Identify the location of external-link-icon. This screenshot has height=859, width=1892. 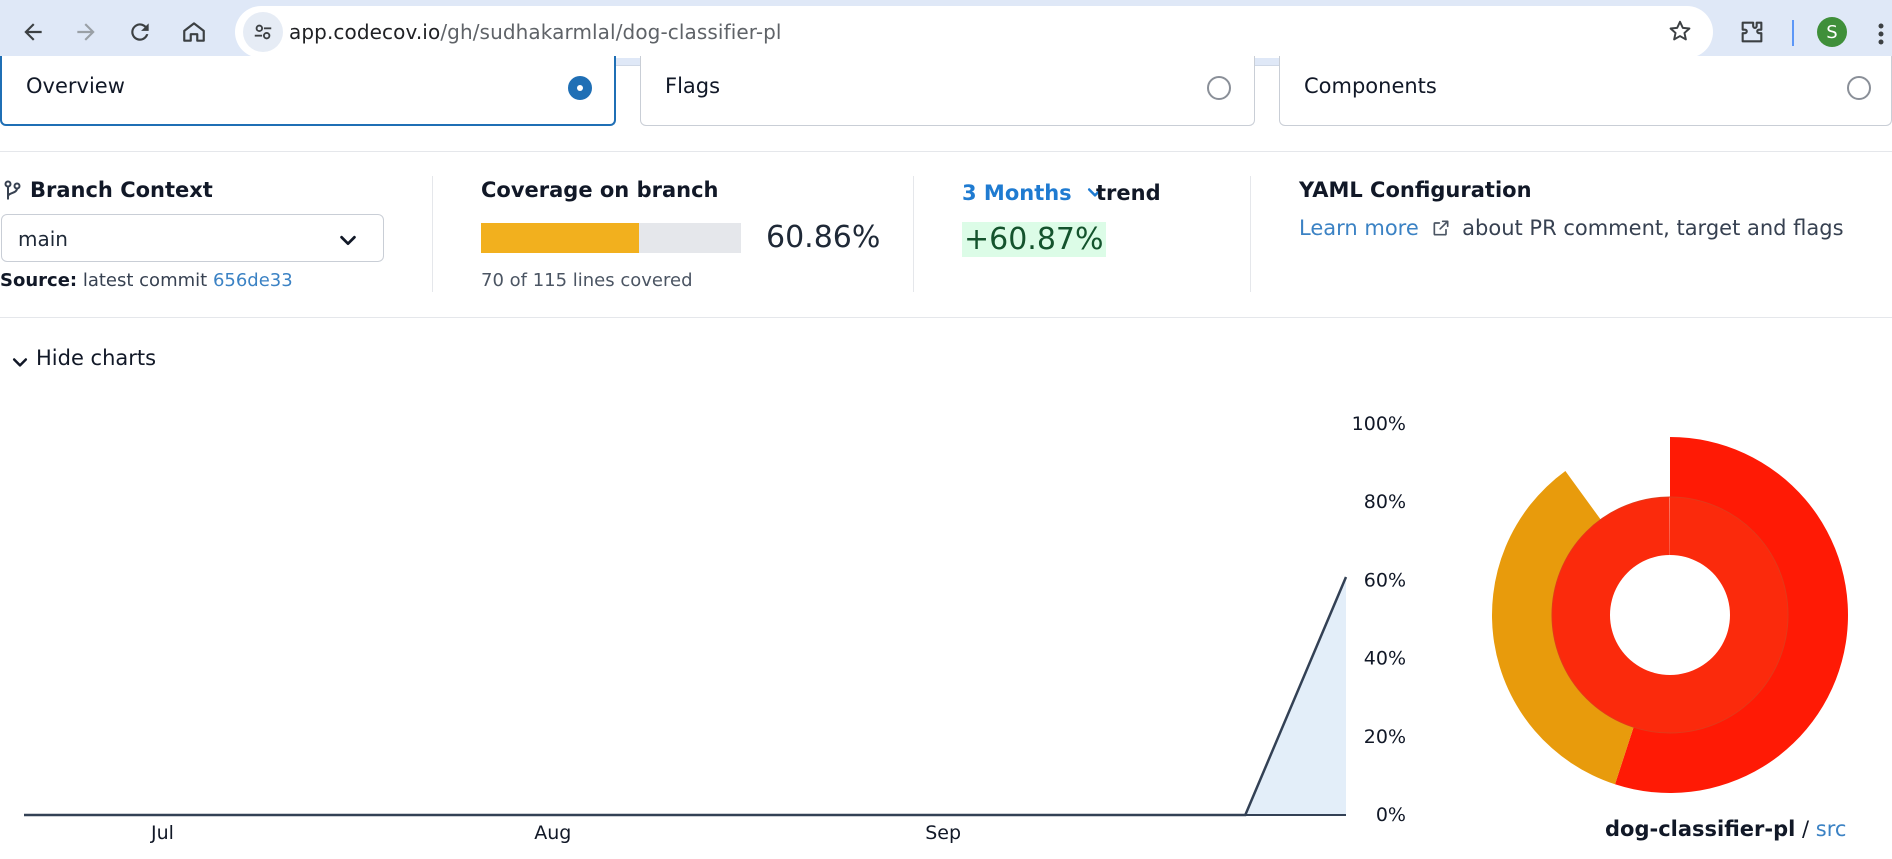
(1441, 228).